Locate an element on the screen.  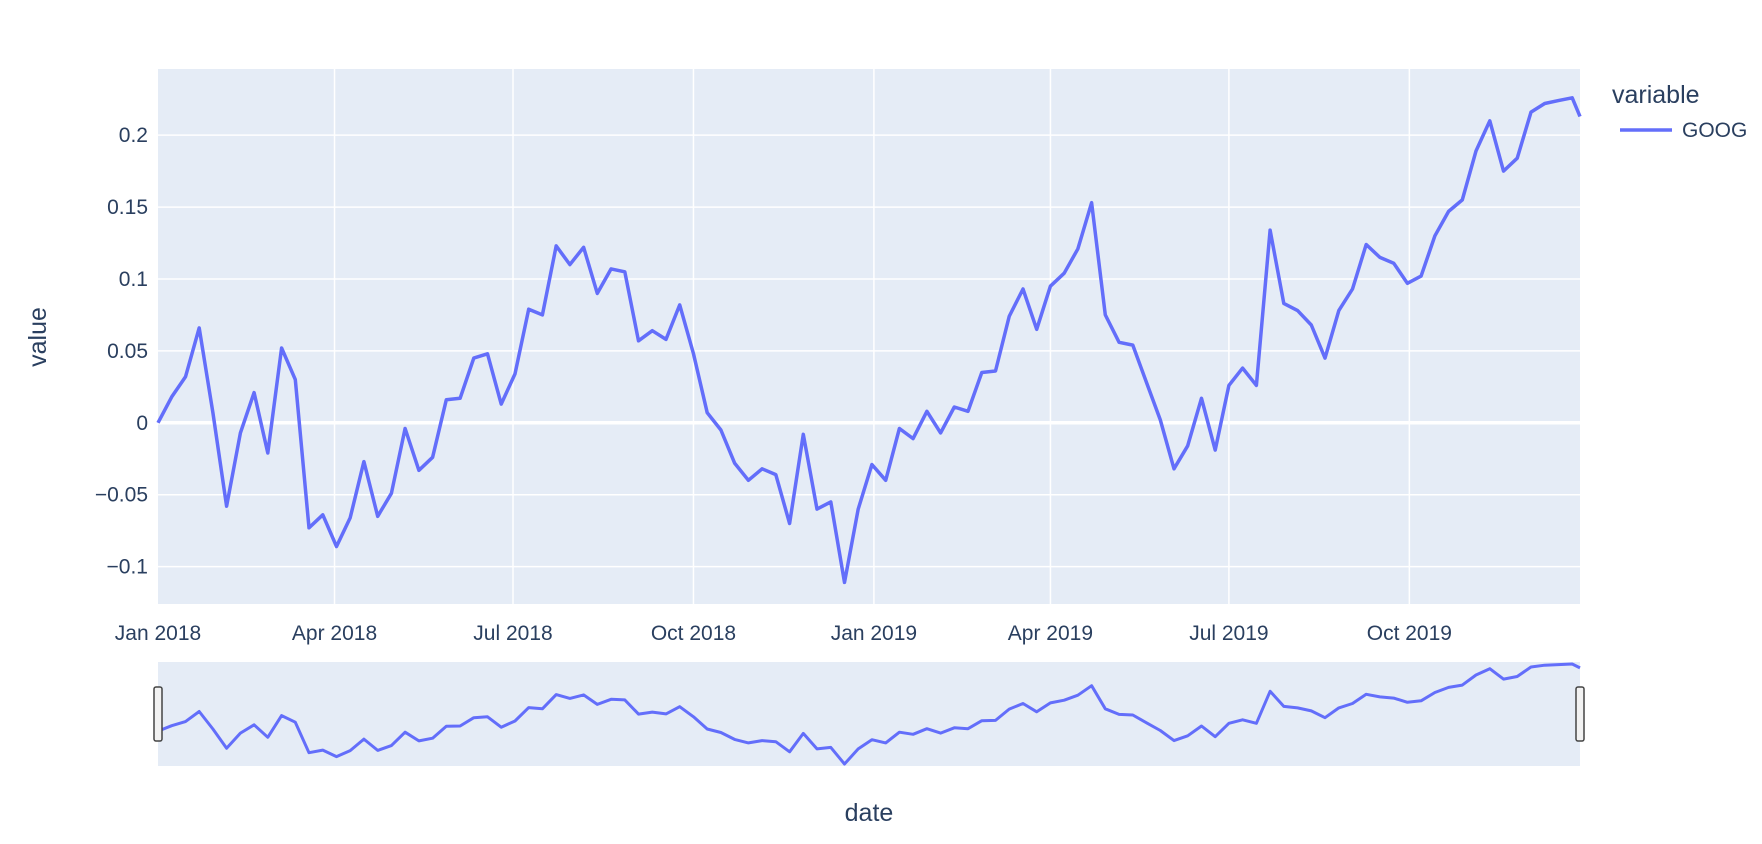
x-tick-label: Jul 2018 is located at coordinates (512, 633).